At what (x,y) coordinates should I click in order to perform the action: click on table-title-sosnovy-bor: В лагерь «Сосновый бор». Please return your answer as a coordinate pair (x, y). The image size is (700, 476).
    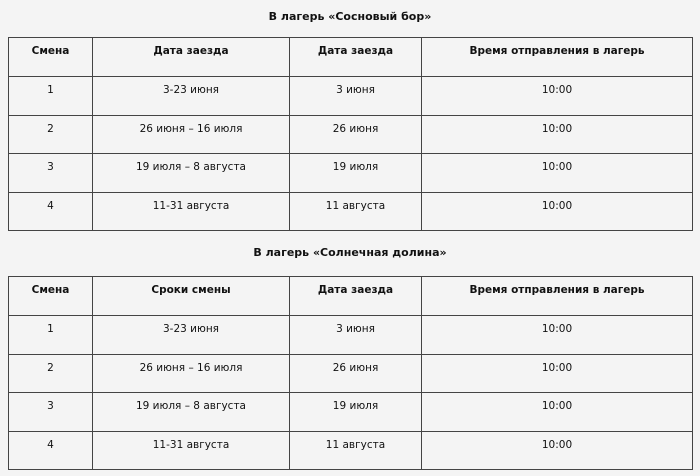
    Looking at the image, I should click on (350, 16).